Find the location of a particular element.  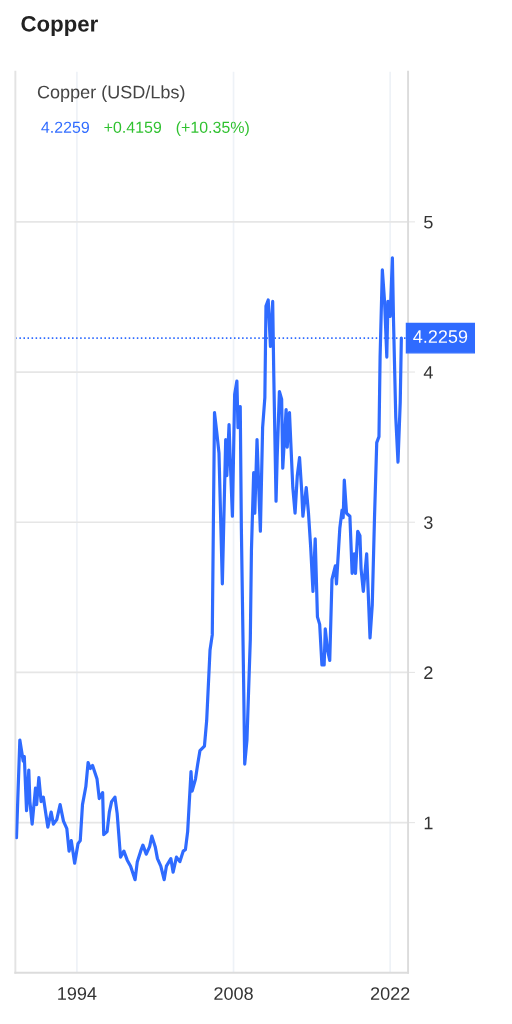

chart-title: Copper is located at coordinates (59, 26).